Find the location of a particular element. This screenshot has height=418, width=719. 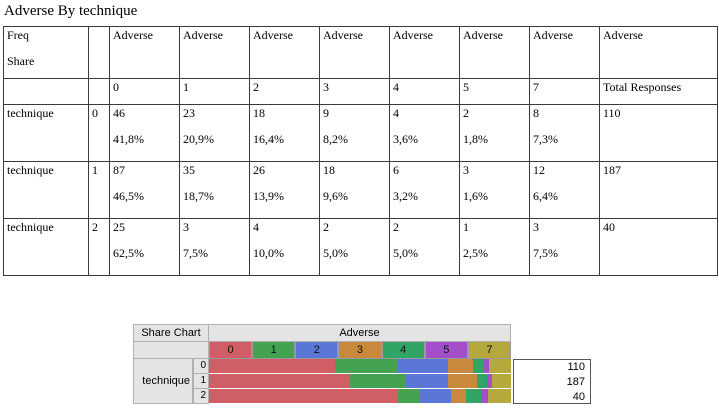

level-header: 1 is located at coordinates (214, 91).